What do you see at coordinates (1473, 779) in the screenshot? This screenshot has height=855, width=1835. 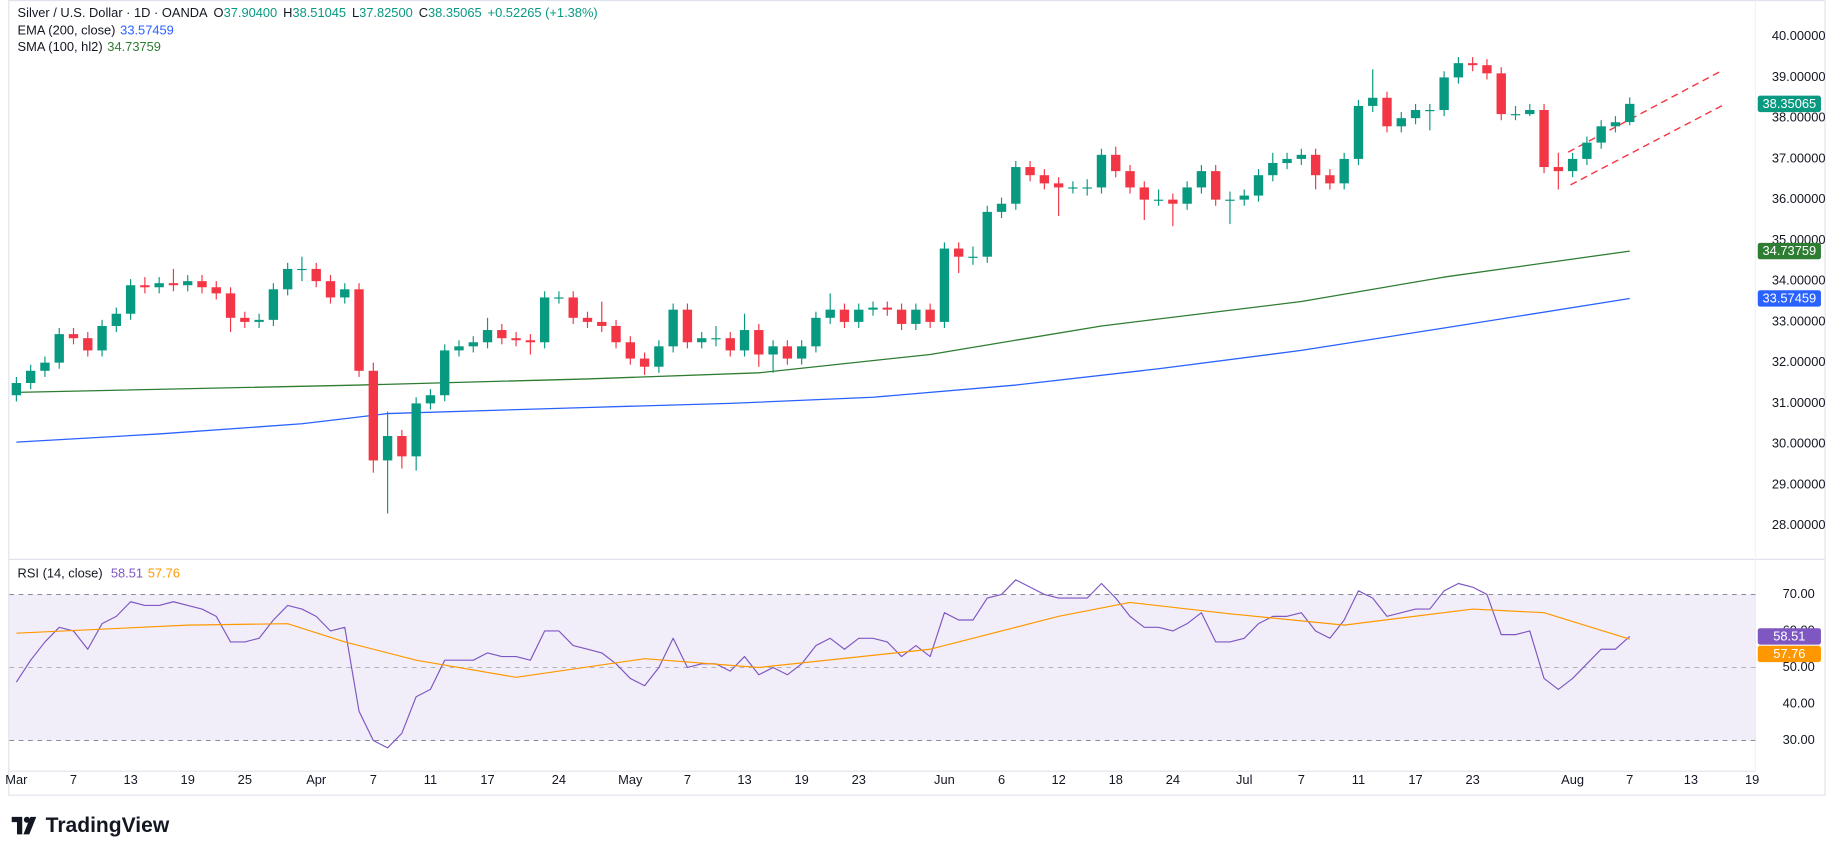 I see `x-tick-label: 23` at bounding box center [1473, 779].